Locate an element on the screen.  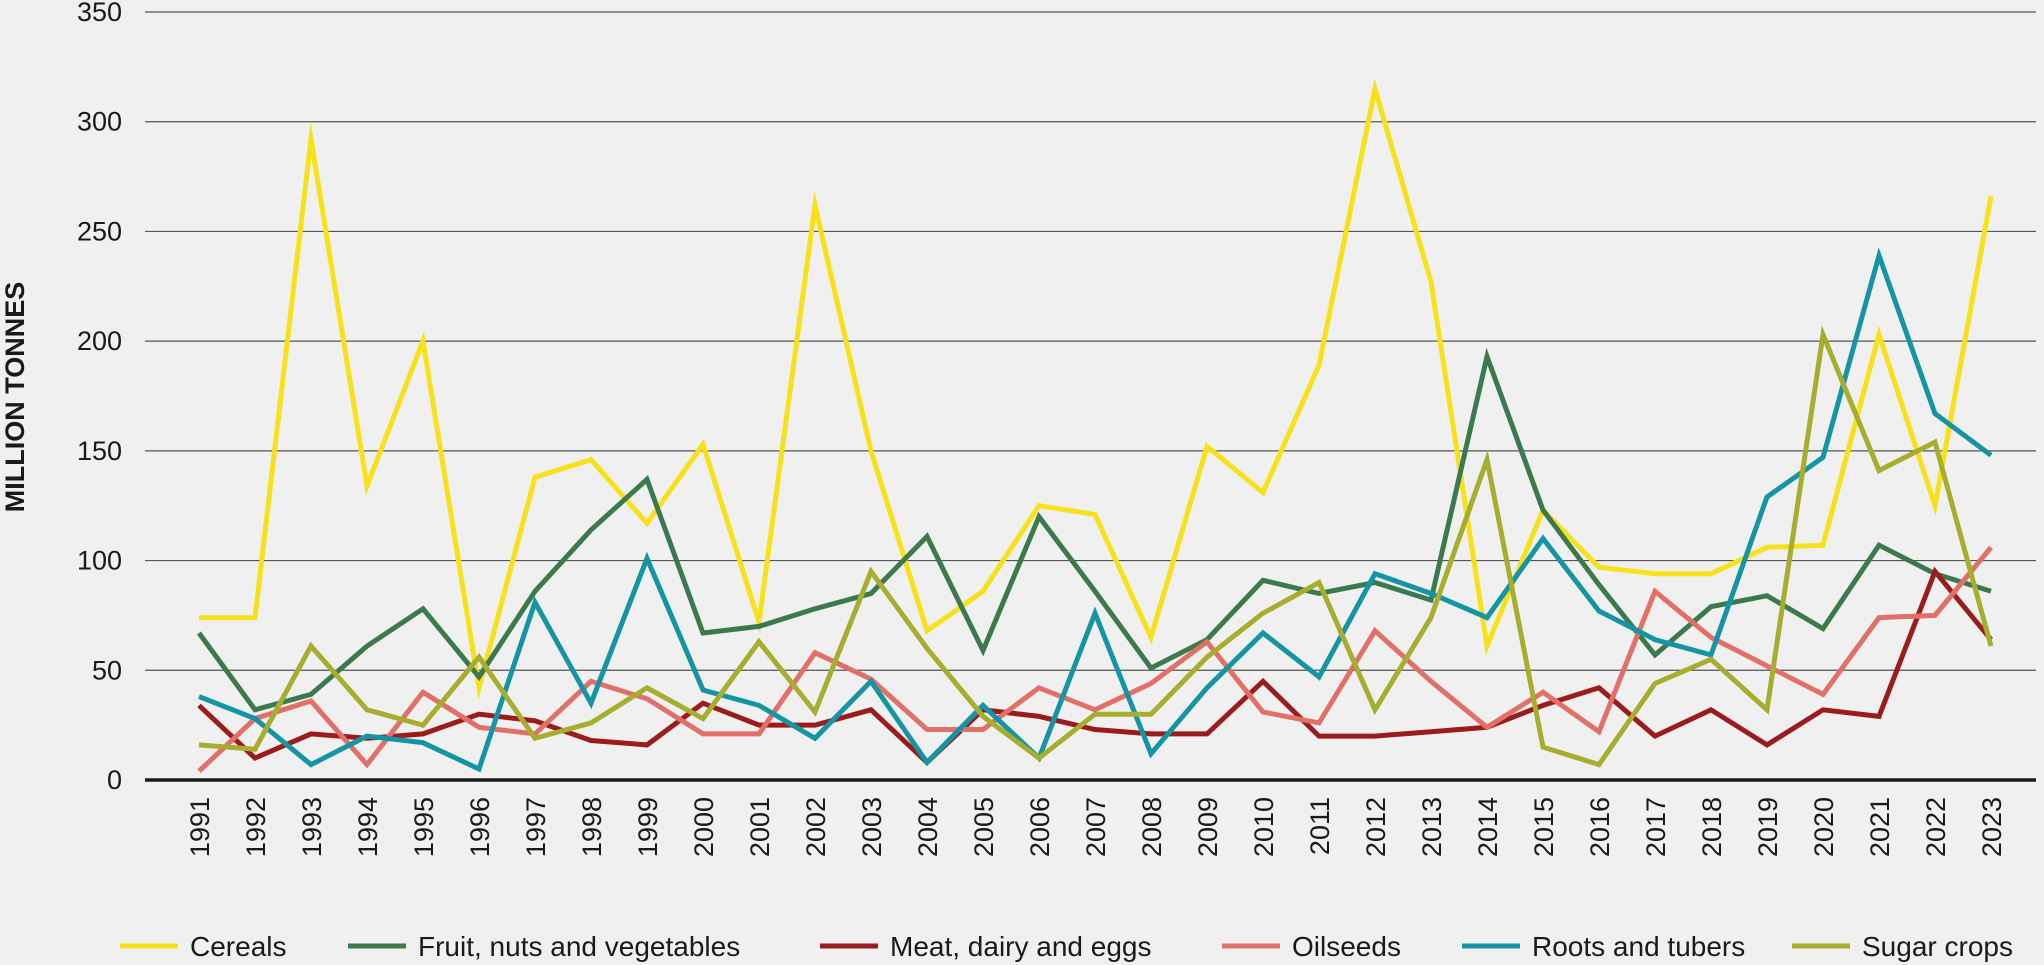
x-tick-label: 1996 is located at coordinates (480, 827).